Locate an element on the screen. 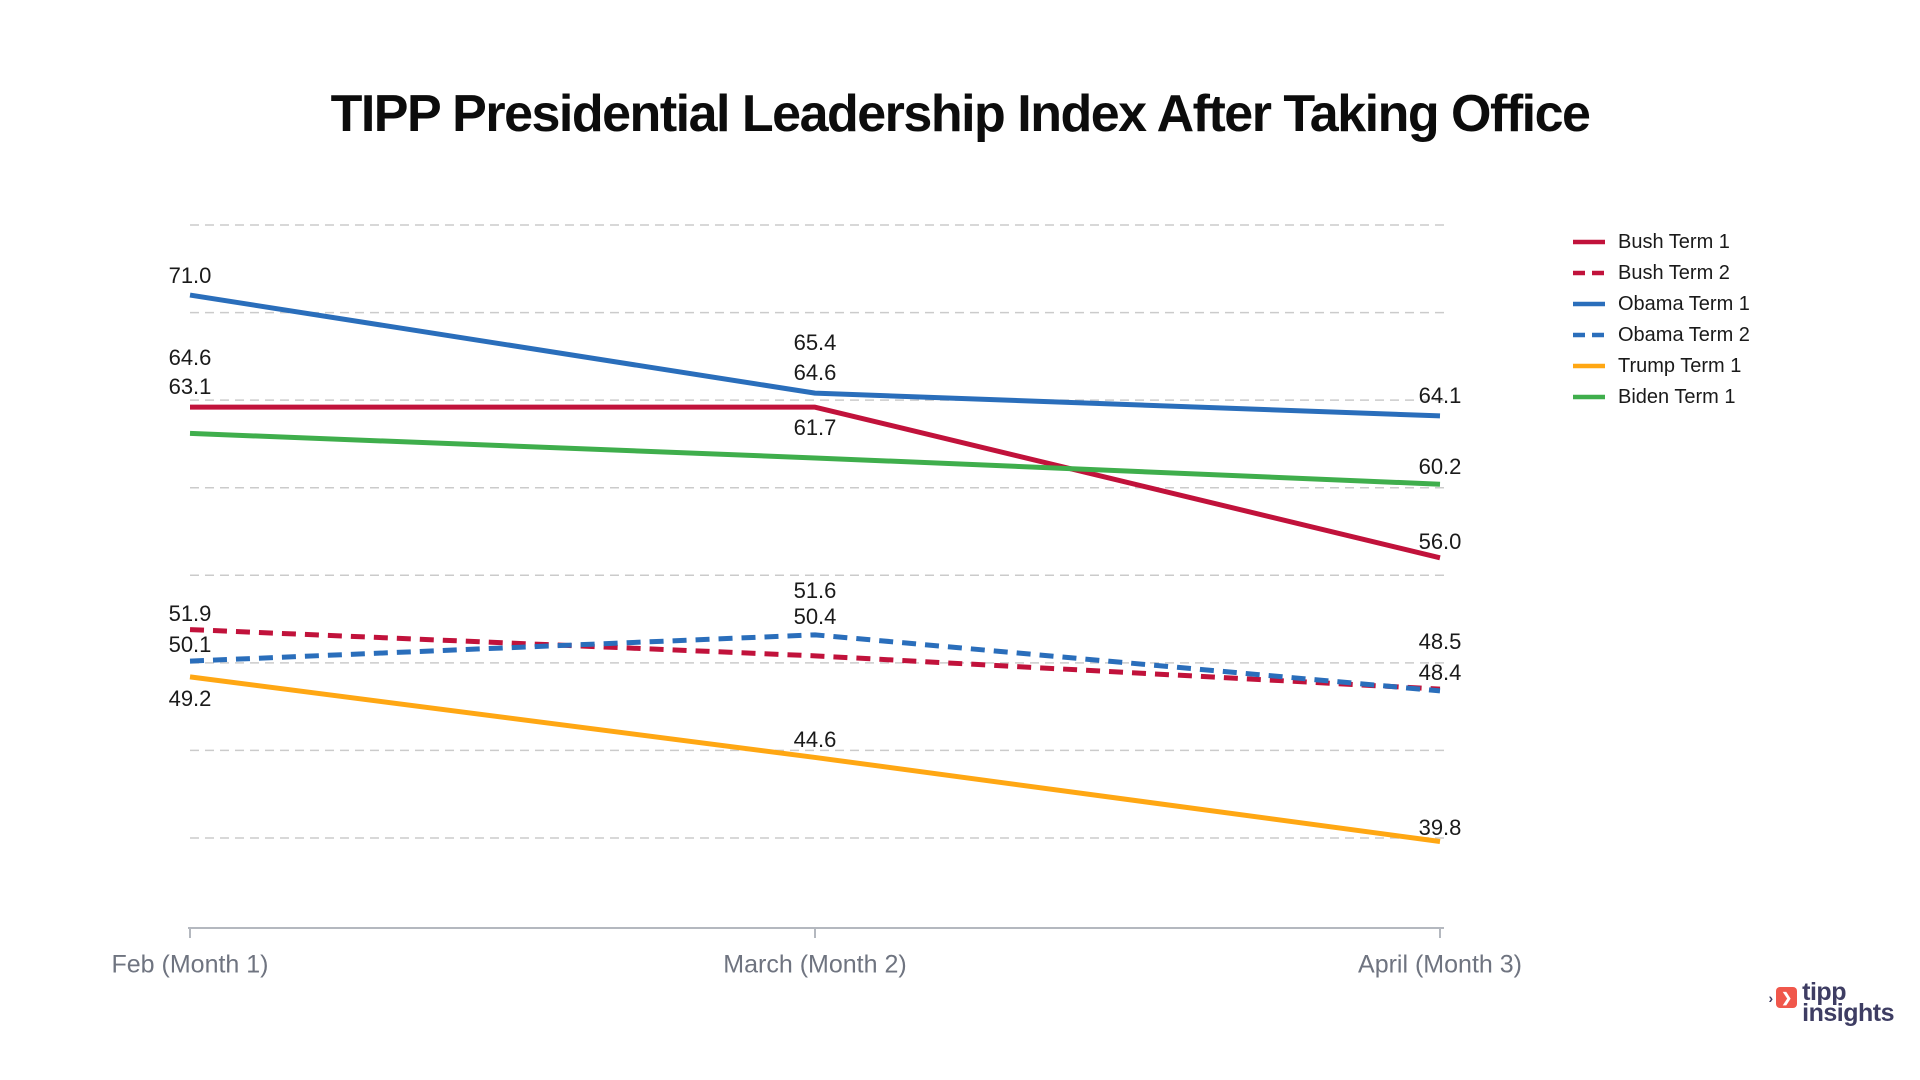 The width and height of the screenshot is (1920, 1080). legend-item-obama-term-2: Obama Term 2 is located at coordinates (1661, 335).